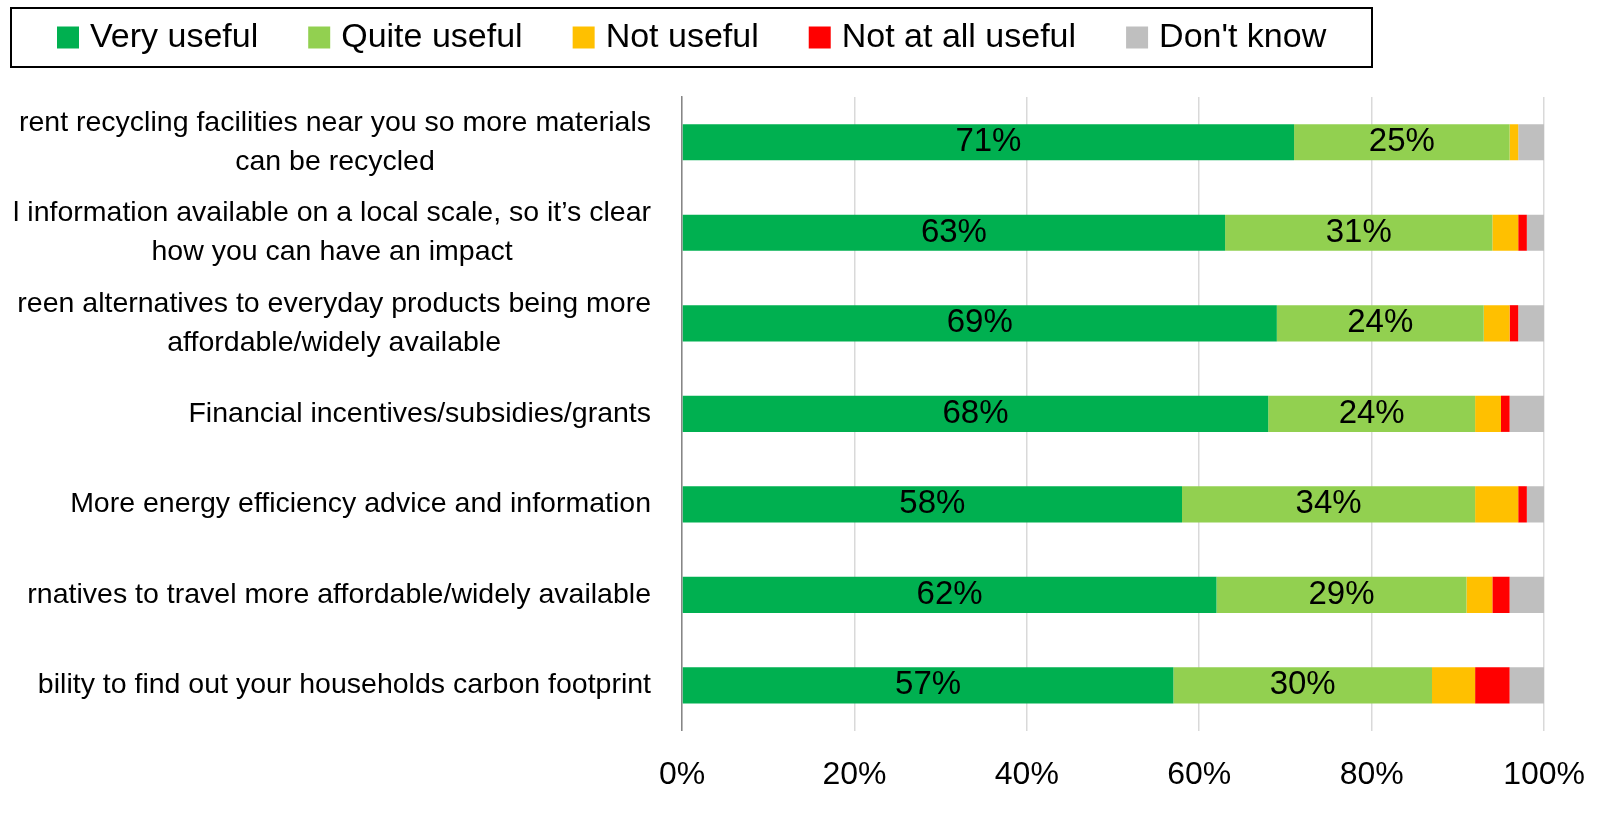 This screenshot has height=819, width=1610. I want to click on data-label: 25%, so click(1401, 140).